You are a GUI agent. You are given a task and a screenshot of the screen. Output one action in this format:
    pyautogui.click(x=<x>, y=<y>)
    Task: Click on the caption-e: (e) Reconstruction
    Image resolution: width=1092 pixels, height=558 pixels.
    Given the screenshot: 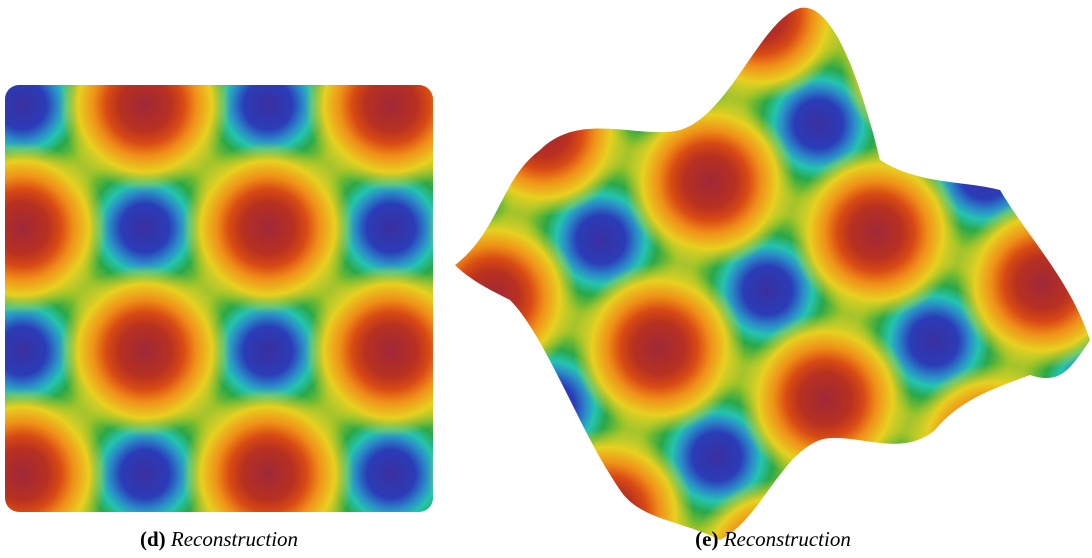 What is the action you would take?
    pyautogui.click(x=773, y=539)
    